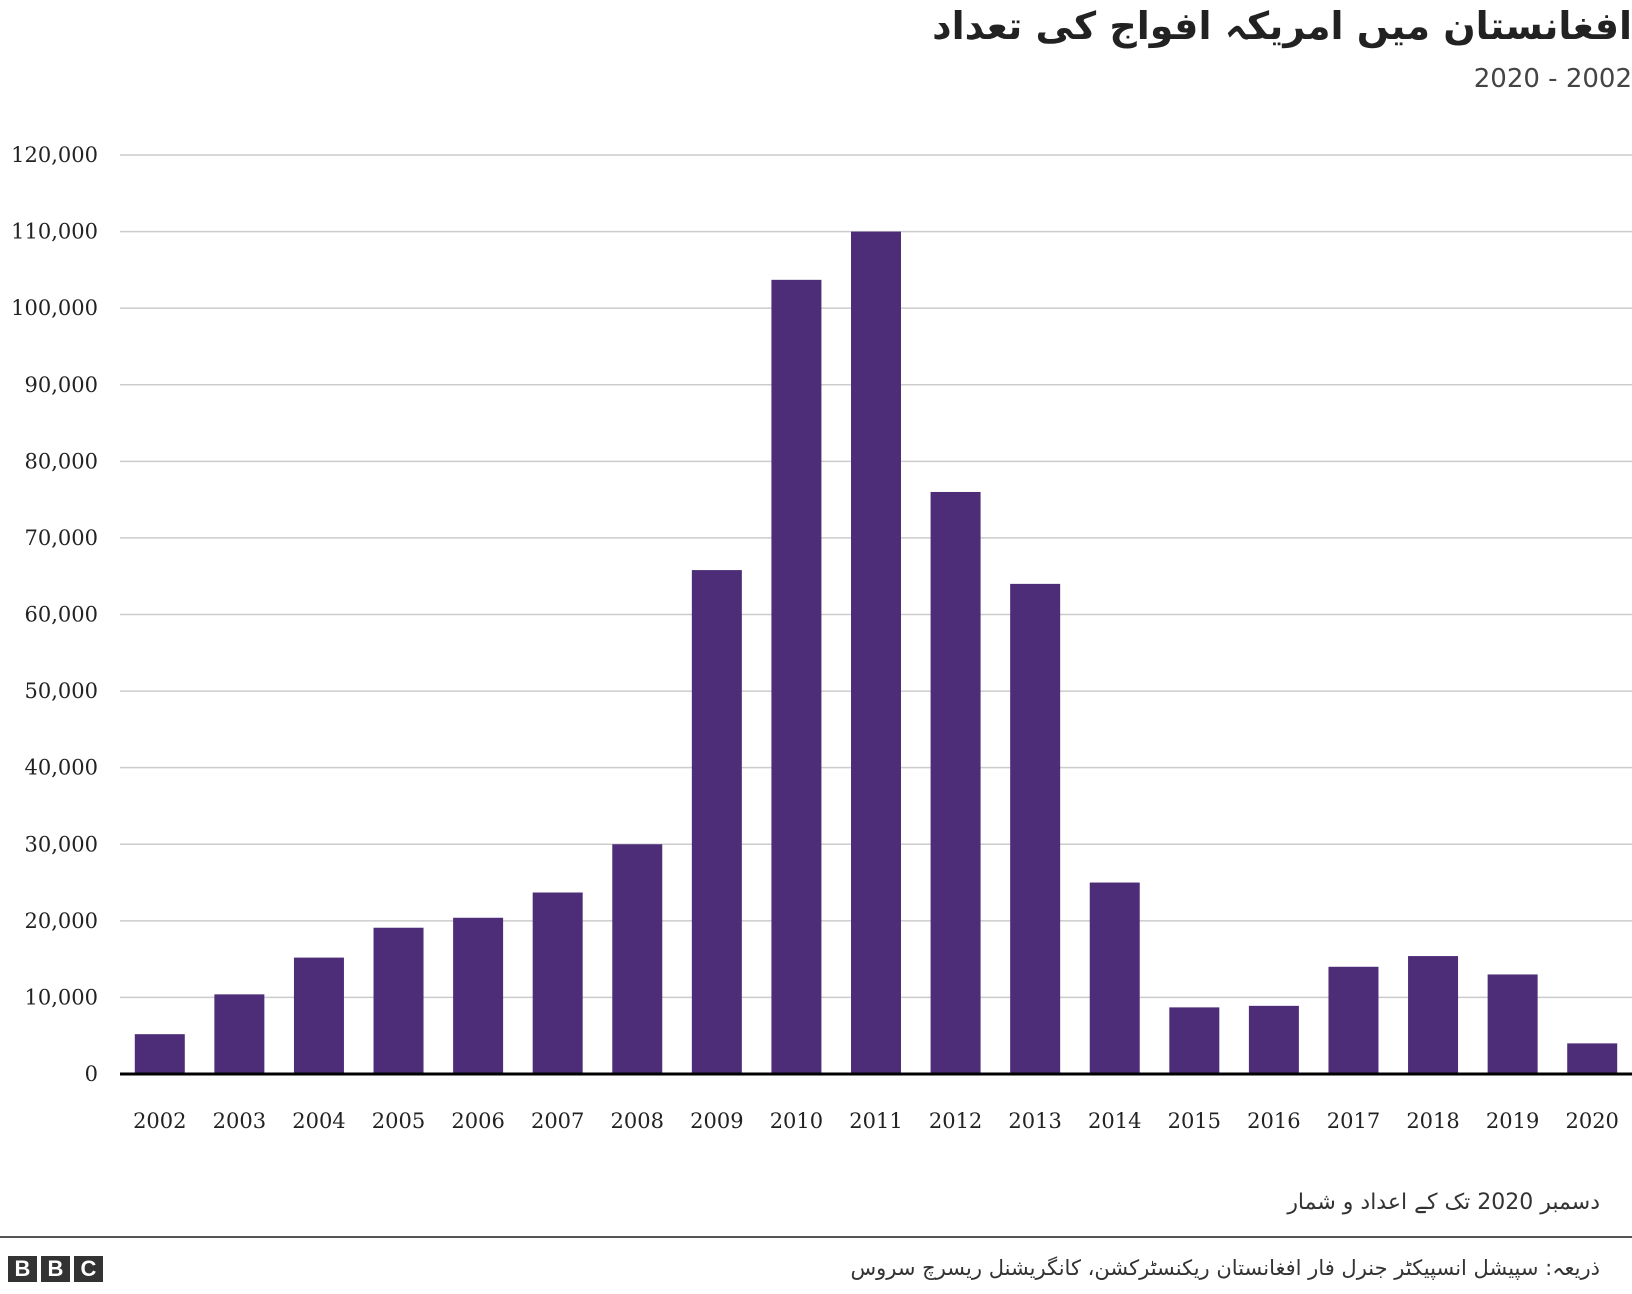 This screenshot has width=1632, height=1294. Describe the element at coordinates (1433, 1015) in the screenshot. I see `bar-2018` at that location.